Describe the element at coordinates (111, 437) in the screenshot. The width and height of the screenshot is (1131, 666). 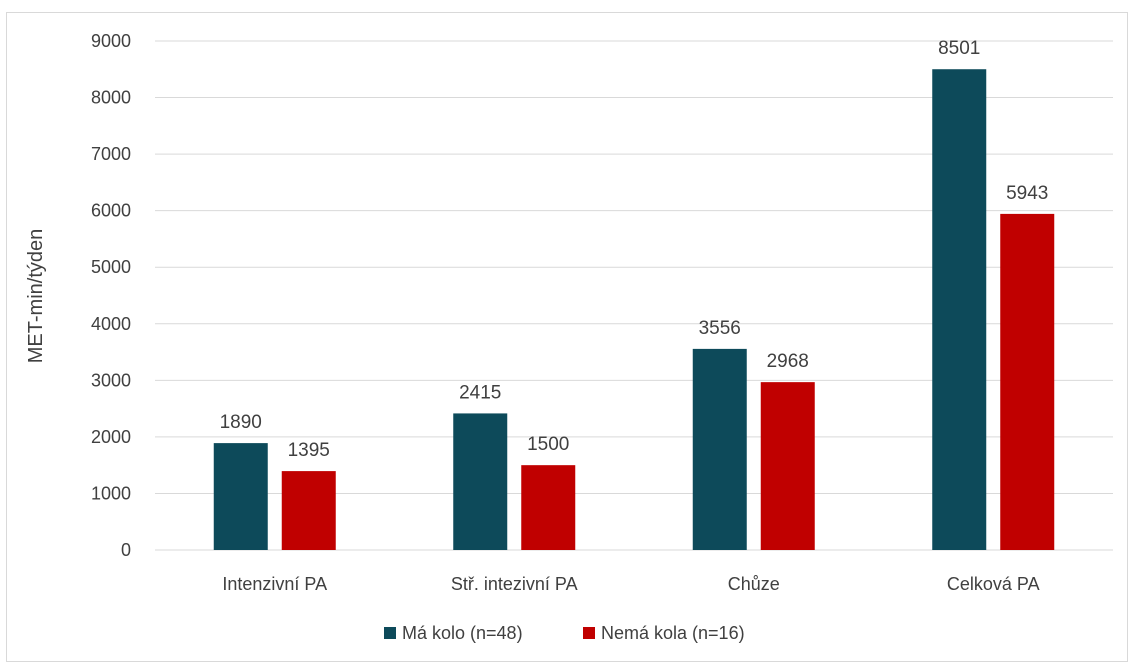
I see `y-tick-label: 2000` at that location.